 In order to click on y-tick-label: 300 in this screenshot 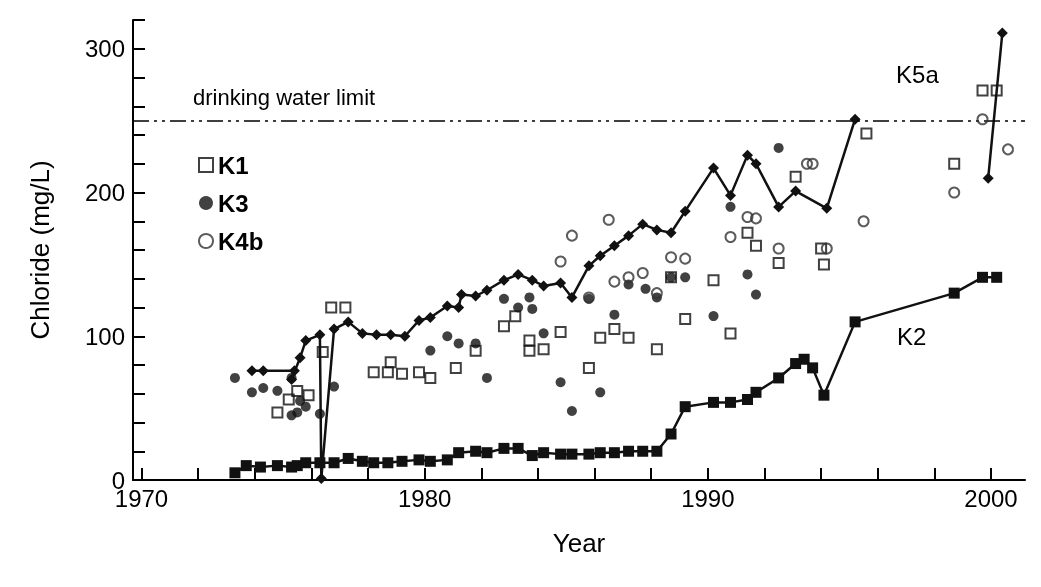, I will do `click(104, 49)`.